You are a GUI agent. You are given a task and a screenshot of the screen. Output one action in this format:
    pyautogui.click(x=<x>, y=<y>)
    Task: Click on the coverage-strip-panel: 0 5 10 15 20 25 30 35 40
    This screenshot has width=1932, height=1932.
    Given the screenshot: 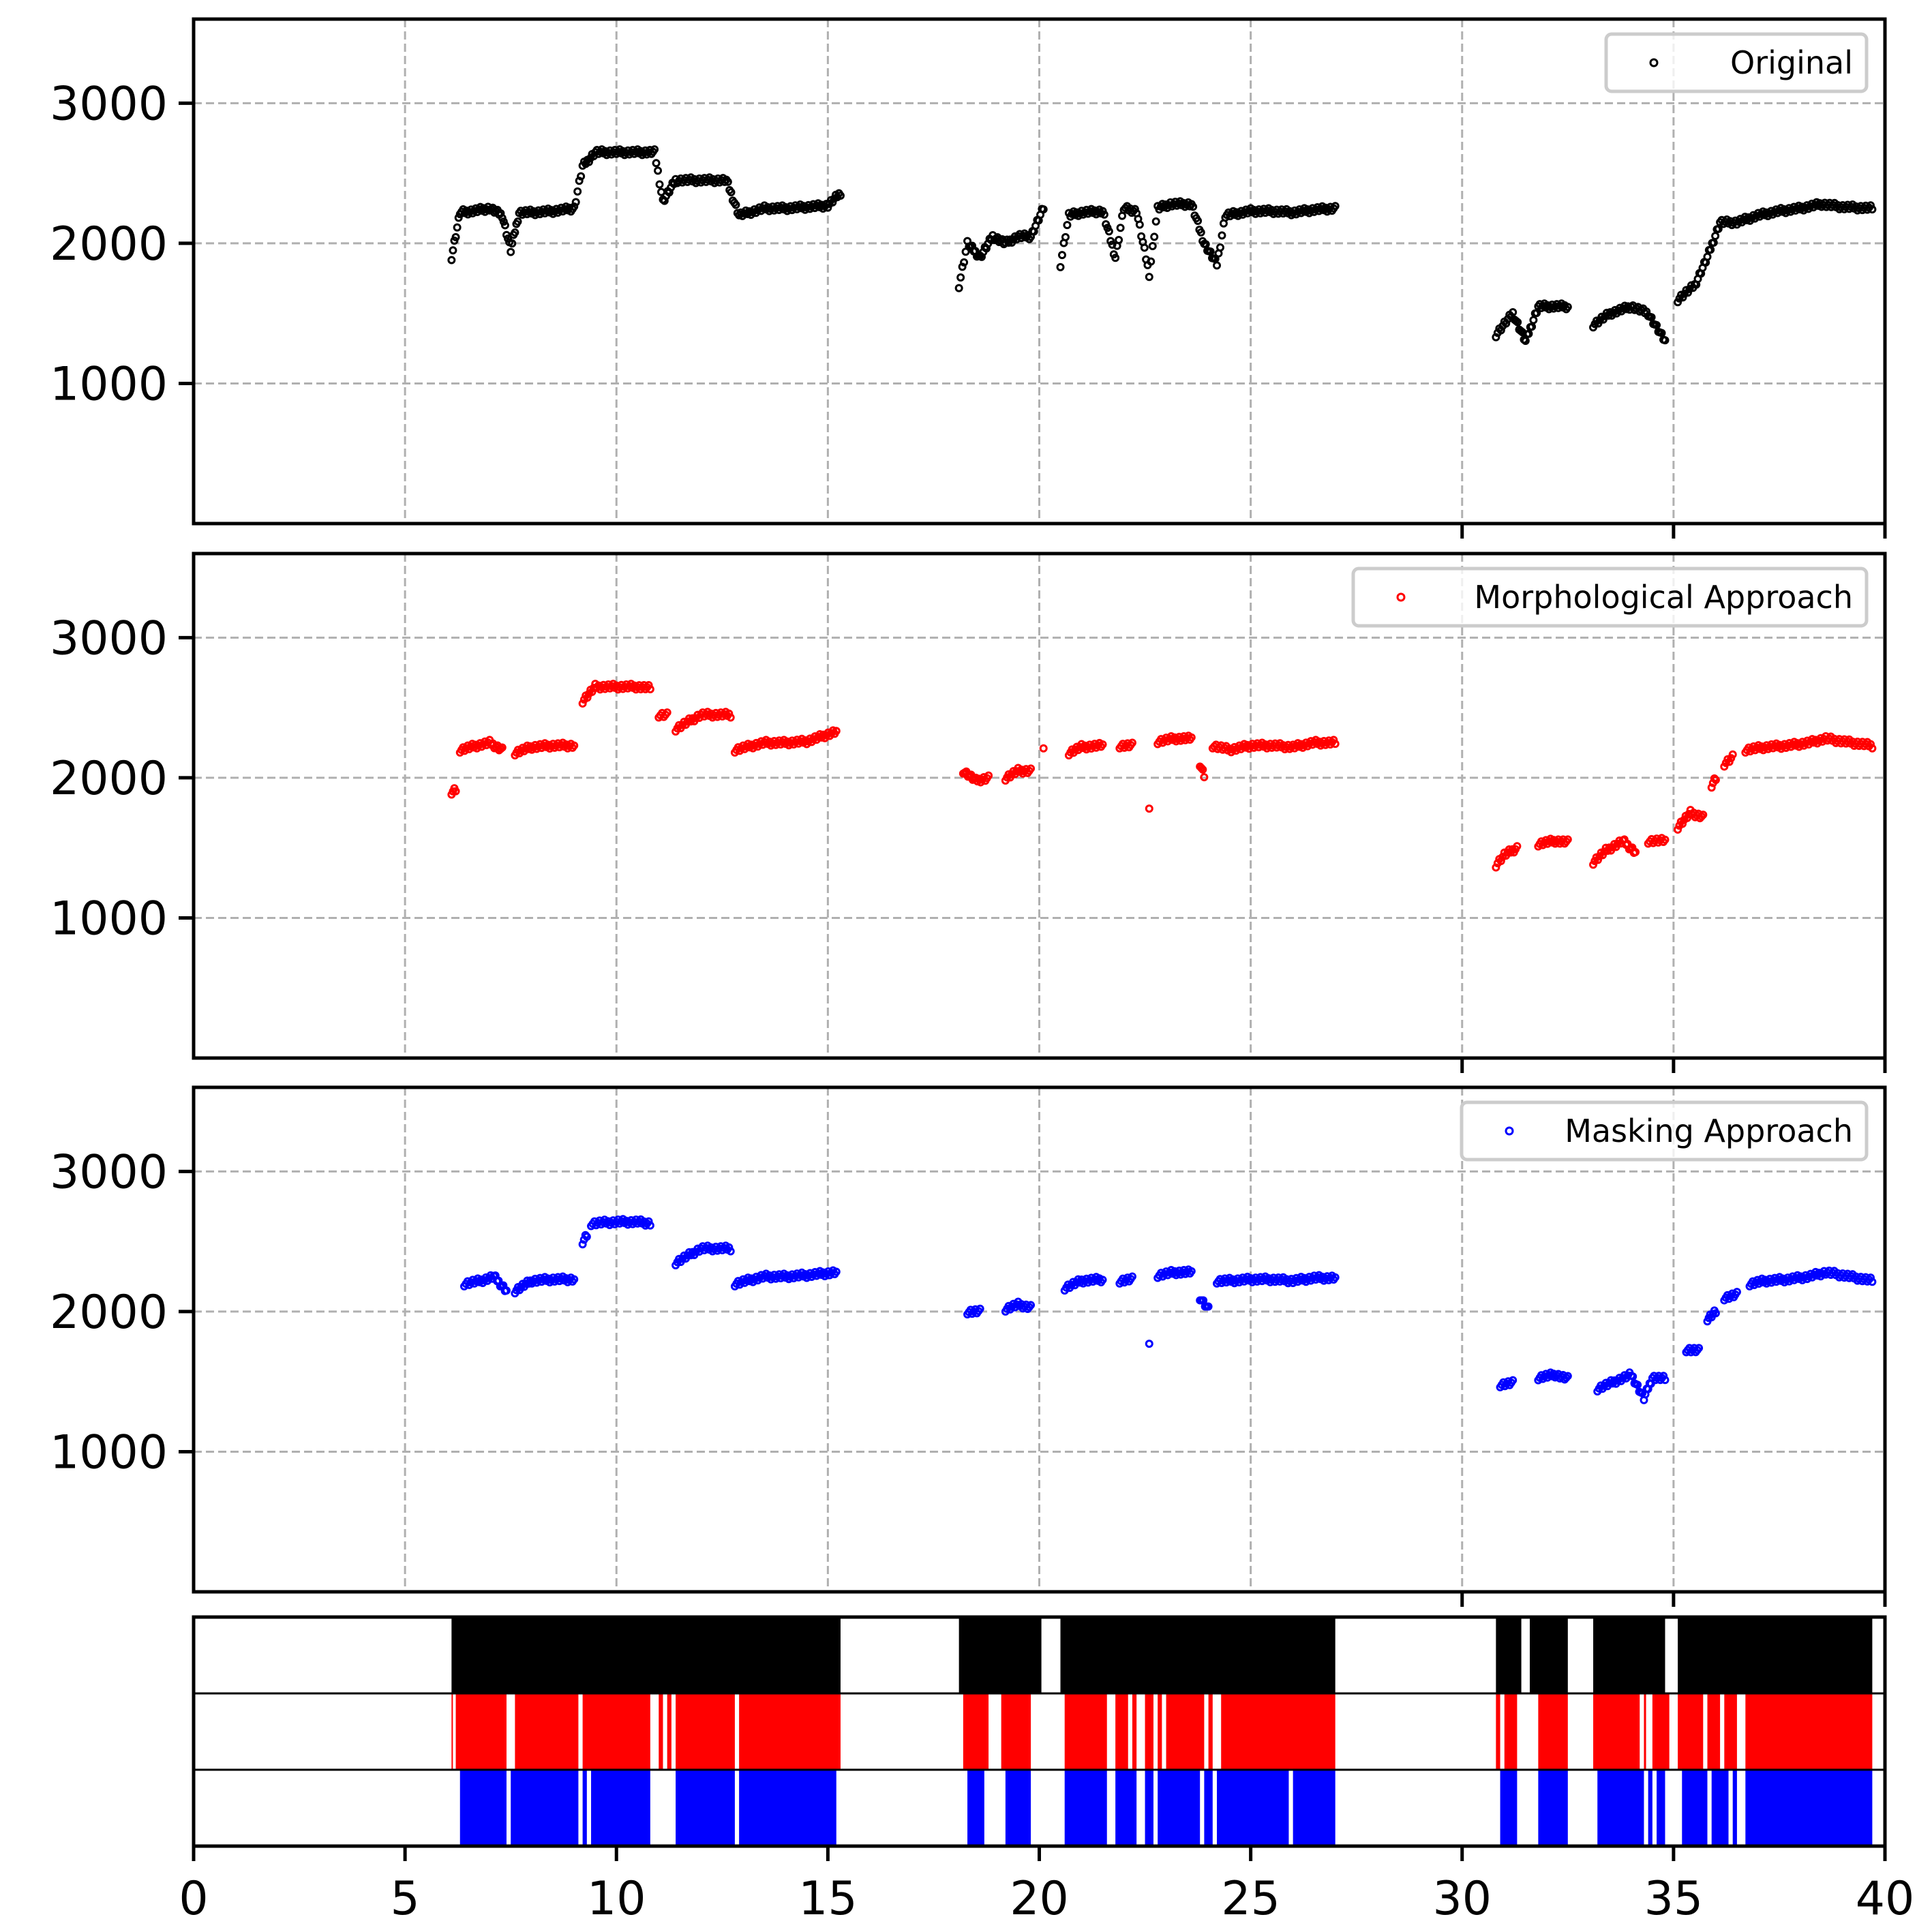 What is the action you would take?
    pyautogui.click(x=1046, y=1770)
    